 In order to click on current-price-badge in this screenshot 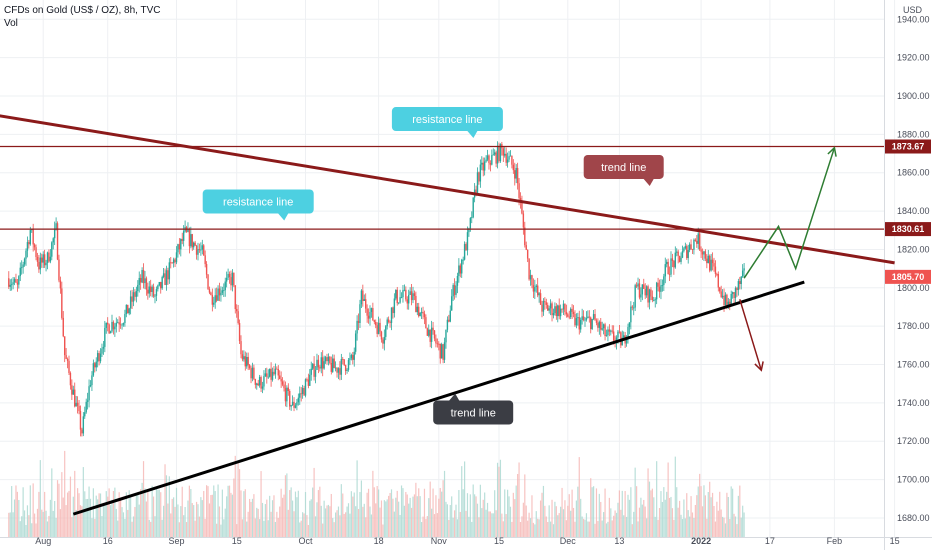, I will do `click(908, 276)`.